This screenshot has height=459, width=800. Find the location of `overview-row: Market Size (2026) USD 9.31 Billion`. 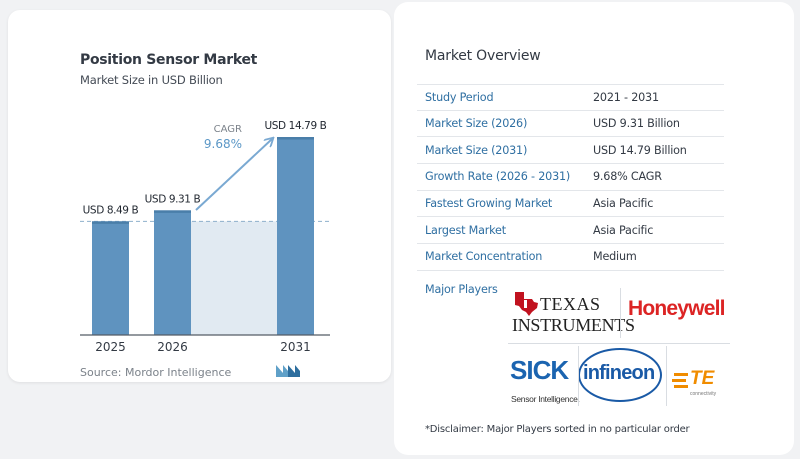

overview-row: Market Size (2026) USD 9.31 Billion is located at coordinates (570, 124).